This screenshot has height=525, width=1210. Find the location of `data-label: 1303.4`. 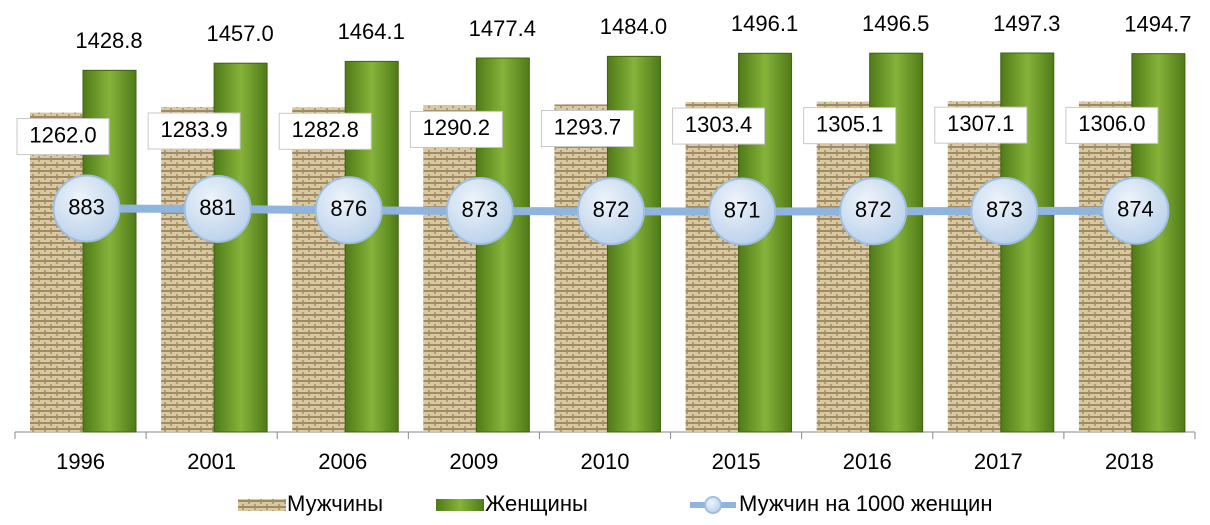

data-label: 1303.4 is located at coordinates (718, 124).